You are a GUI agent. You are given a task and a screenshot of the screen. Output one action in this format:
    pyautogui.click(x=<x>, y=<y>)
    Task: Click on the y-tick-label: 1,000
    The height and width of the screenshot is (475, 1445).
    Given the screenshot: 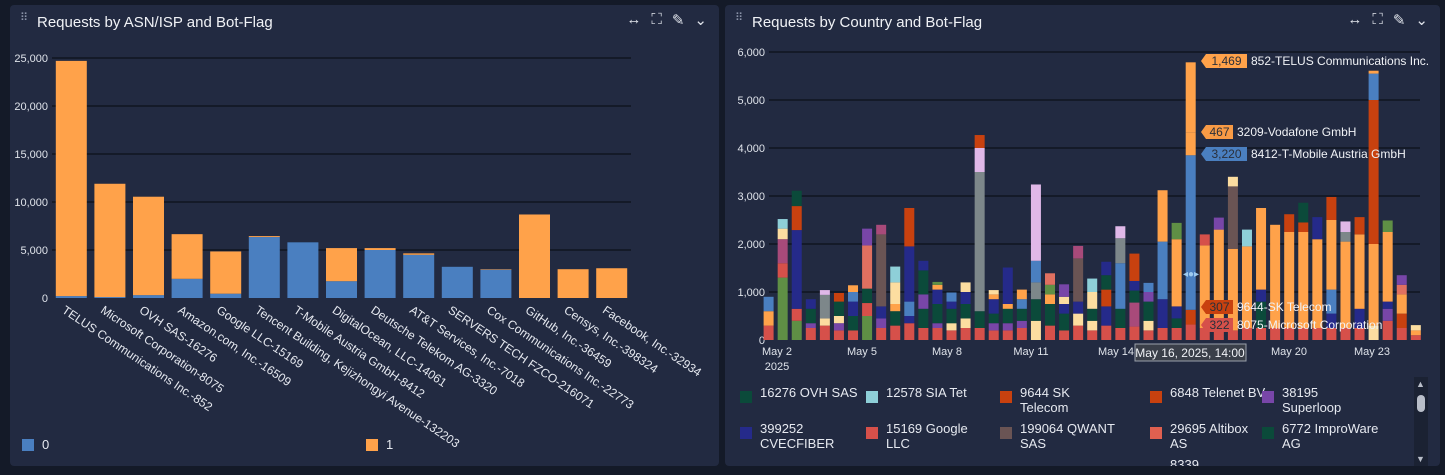 What is the action you would take?
    pyautogui.click(x=751, y=293)
    